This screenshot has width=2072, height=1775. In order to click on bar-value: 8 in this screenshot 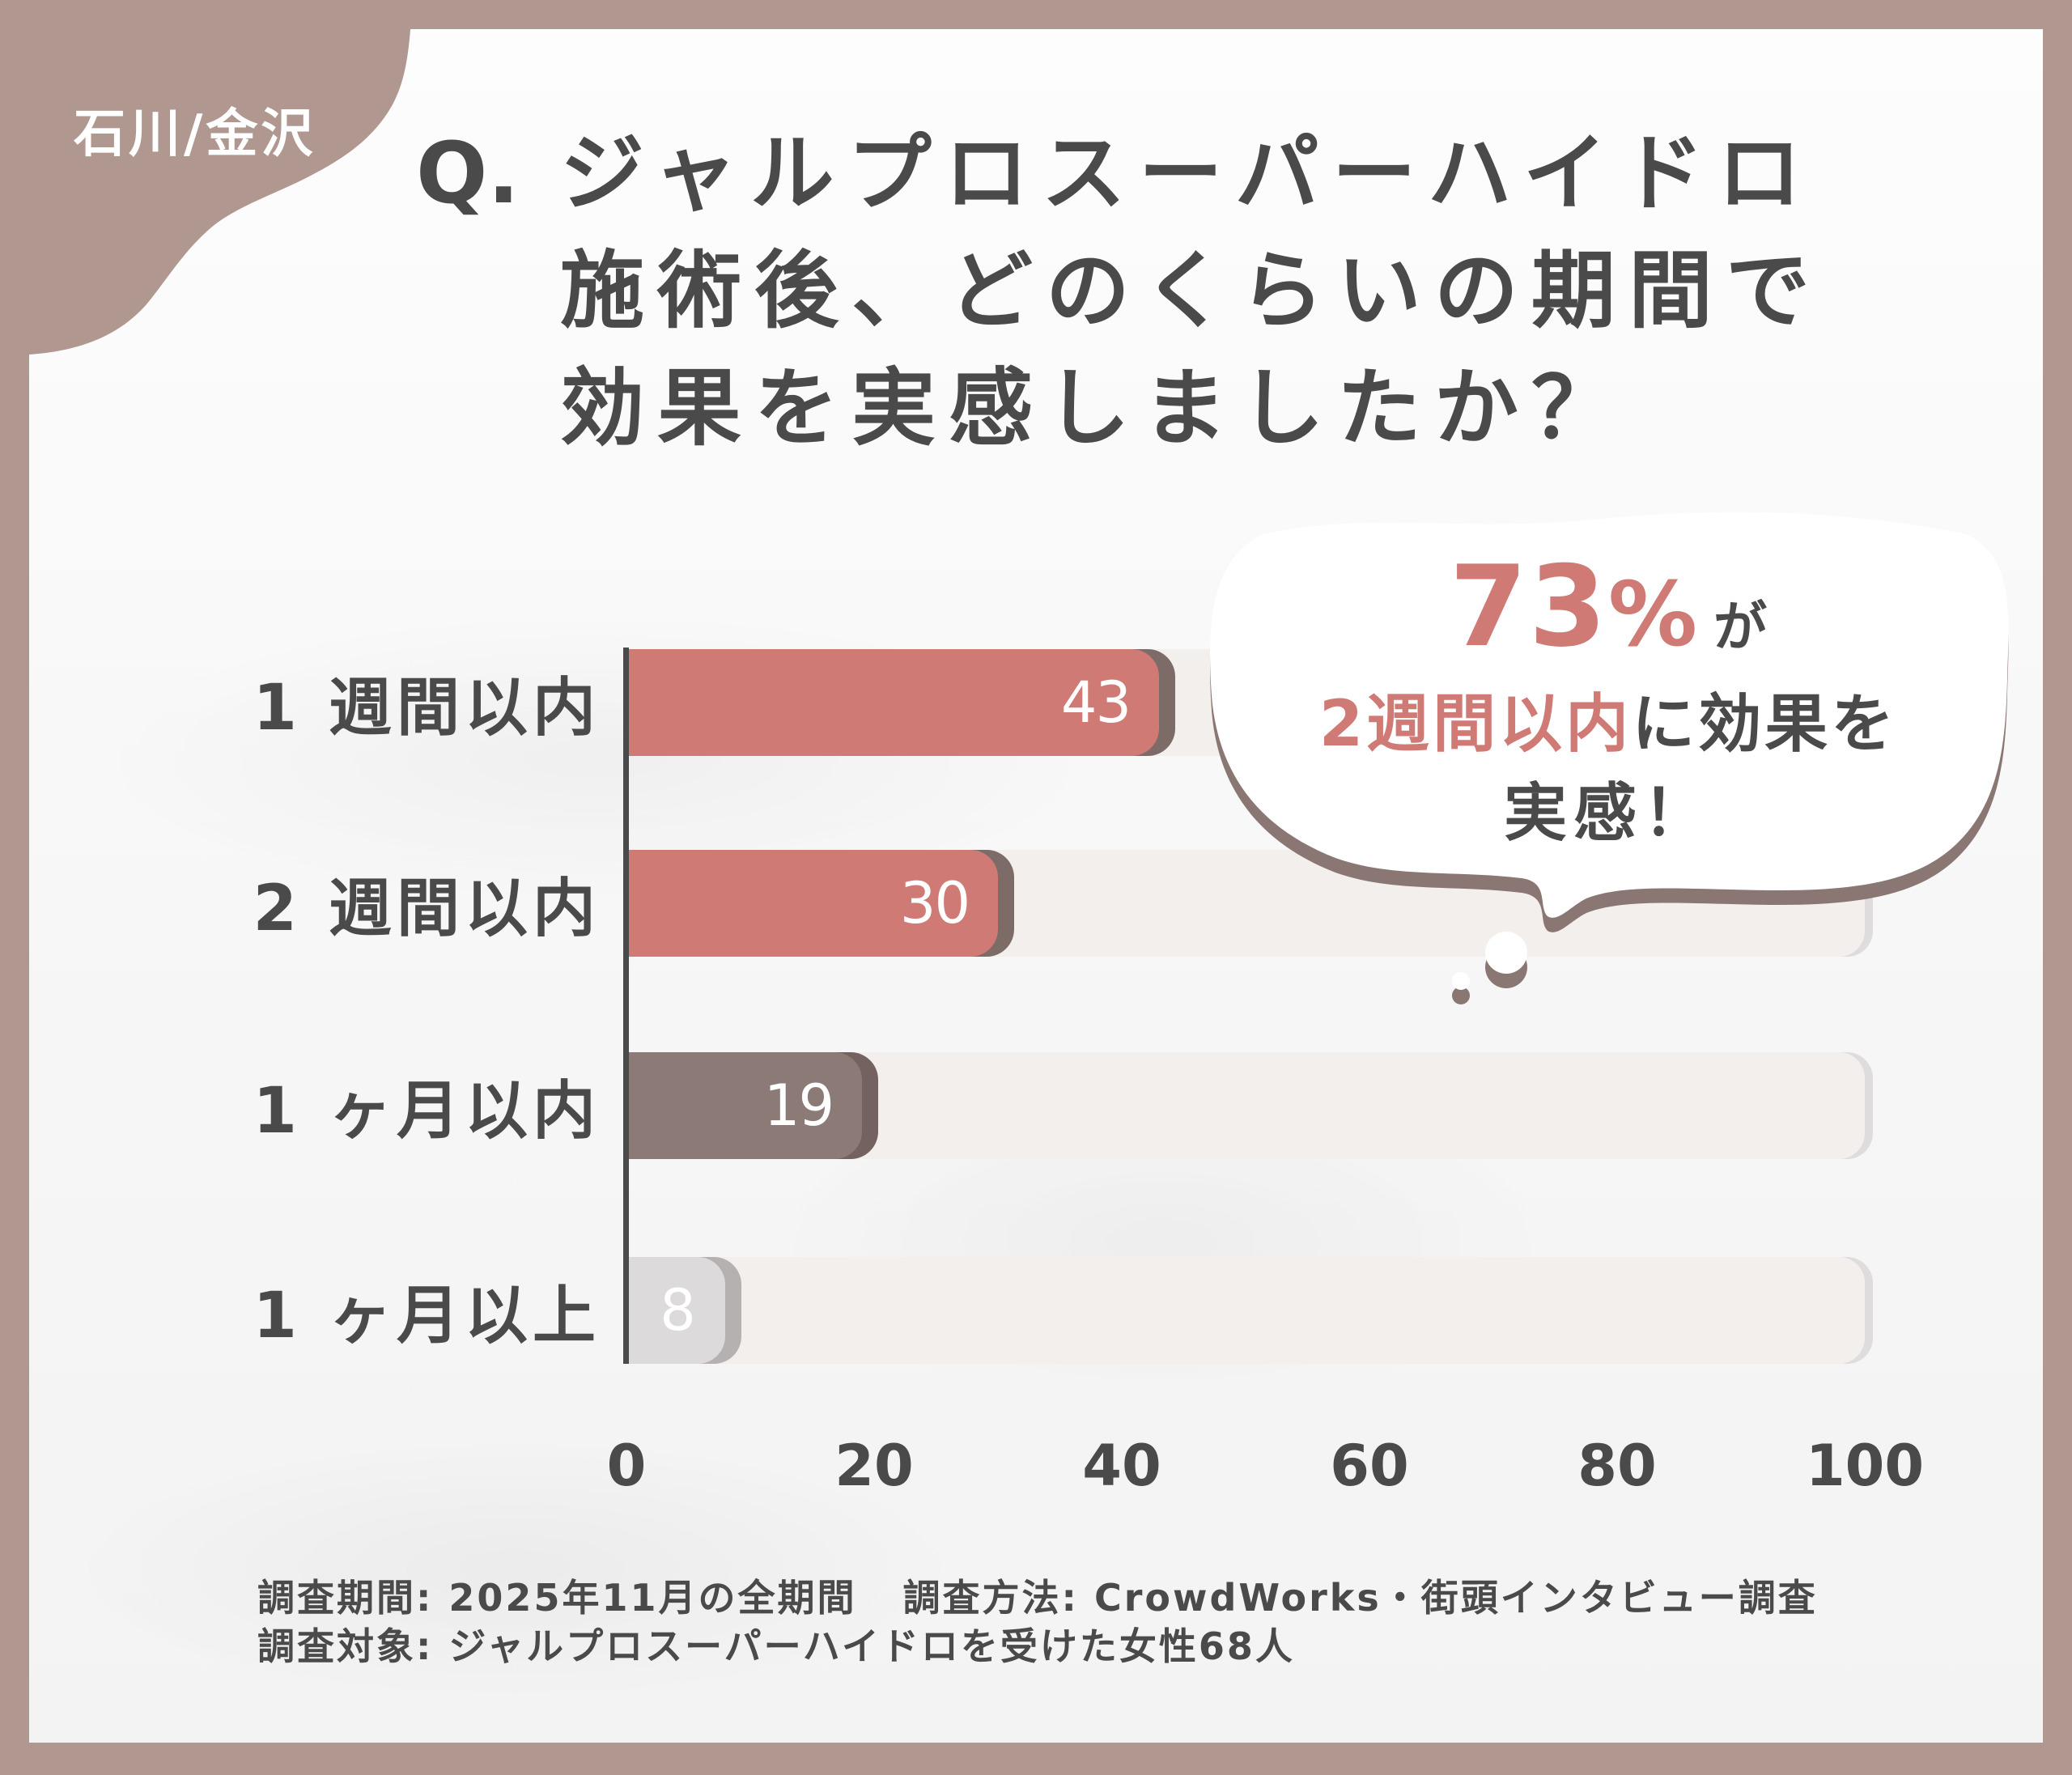, I will do `click(678, 1310)`.